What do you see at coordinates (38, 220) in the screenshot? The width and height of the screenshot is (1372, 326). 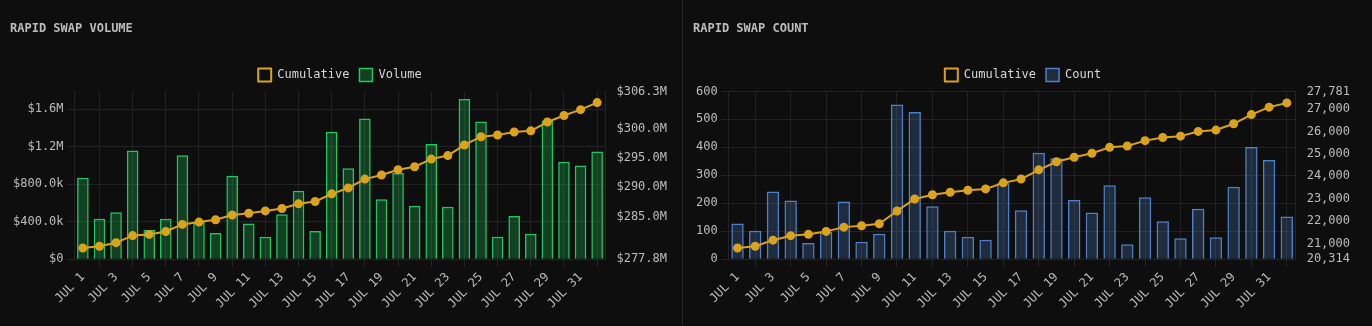 I see `y-tick-label: $400.0k` at bounding box center [38, 220].